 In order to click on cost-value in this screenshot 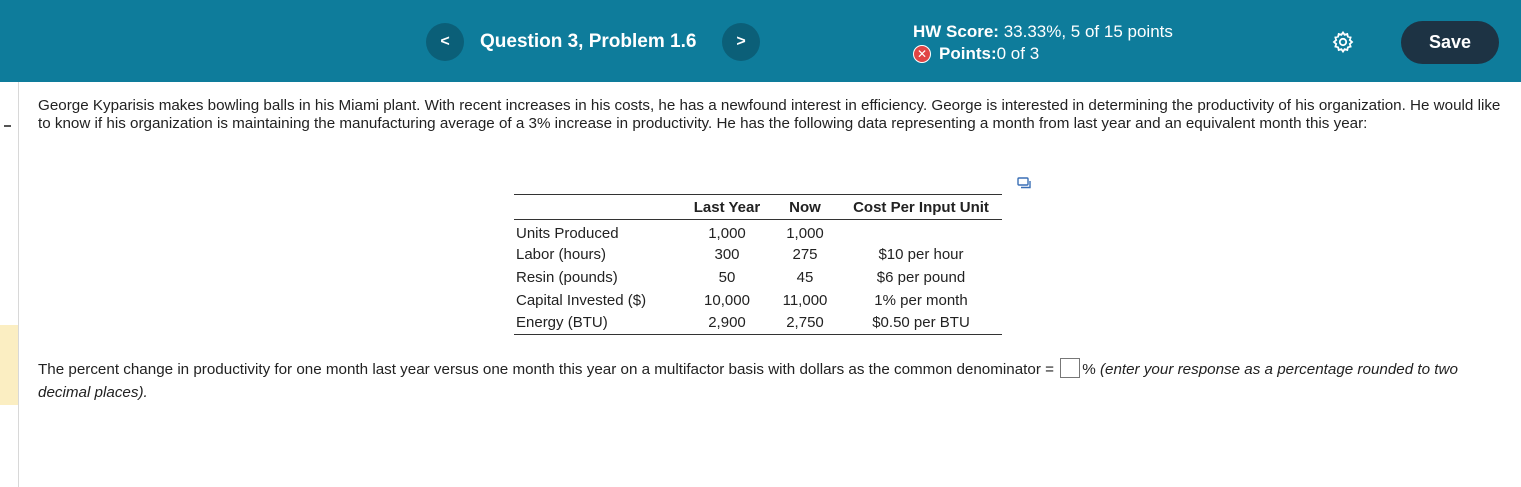, I will do `click(921, 231)`.